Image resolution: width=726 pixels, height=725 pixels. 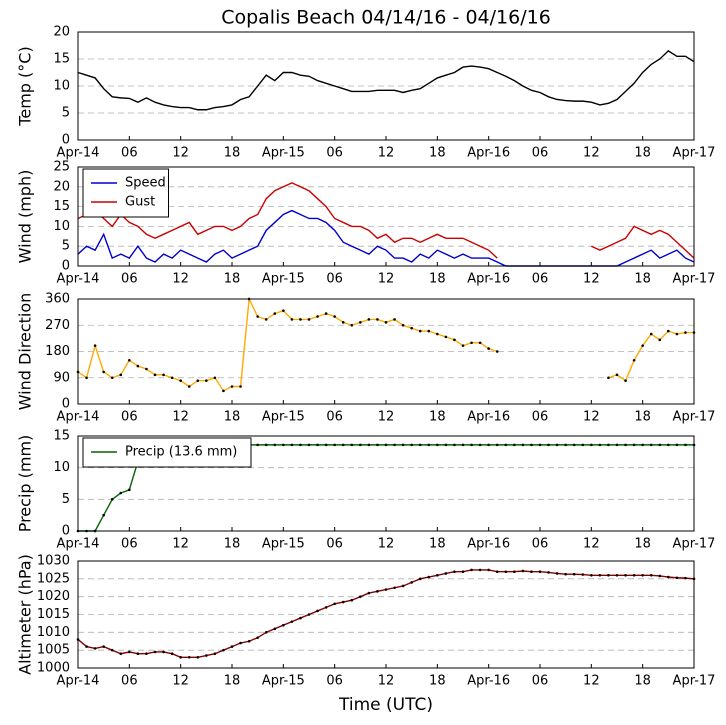 I want to click on y-tick-label: 15, so click(x=61, y=436).